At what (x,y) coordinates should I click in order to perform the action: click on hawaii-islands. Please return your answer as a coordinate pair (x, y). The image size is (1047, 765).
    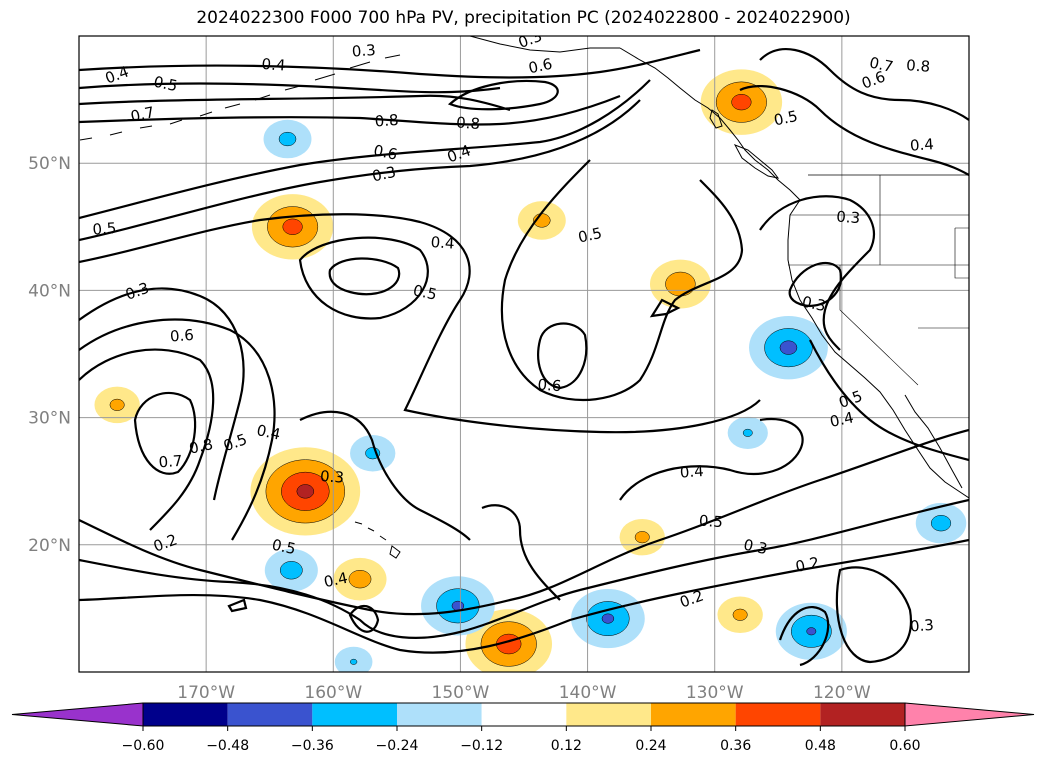
    Looking at the image, I should click on (377, 540).